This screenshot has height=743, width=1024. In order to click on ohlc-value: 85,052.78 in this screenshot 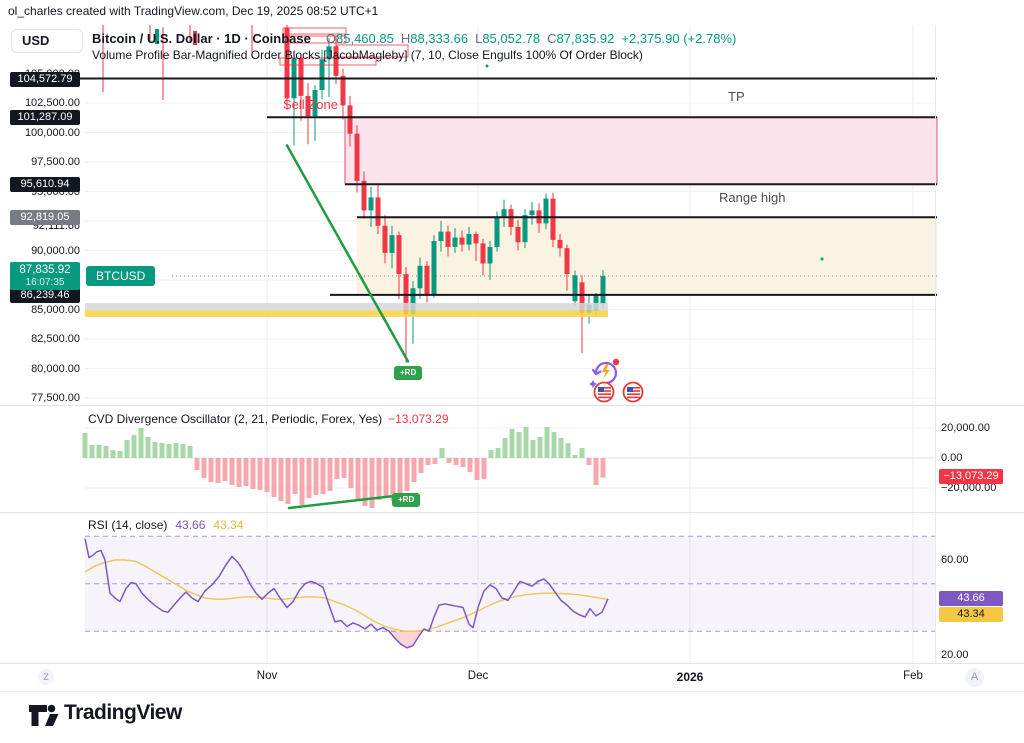, I will do `click(511, 38)`.